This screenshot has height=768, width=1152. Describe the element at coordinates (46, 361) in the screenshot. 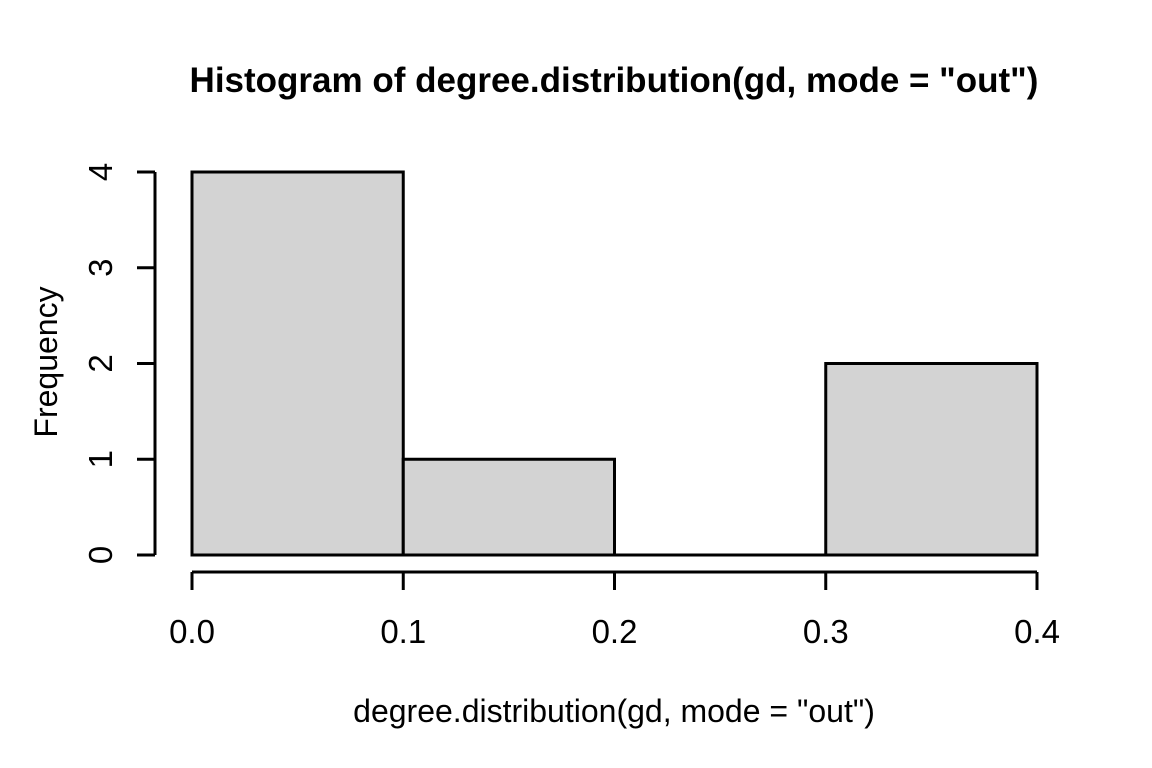

I see `y-axis-label: Frequency` at that location.